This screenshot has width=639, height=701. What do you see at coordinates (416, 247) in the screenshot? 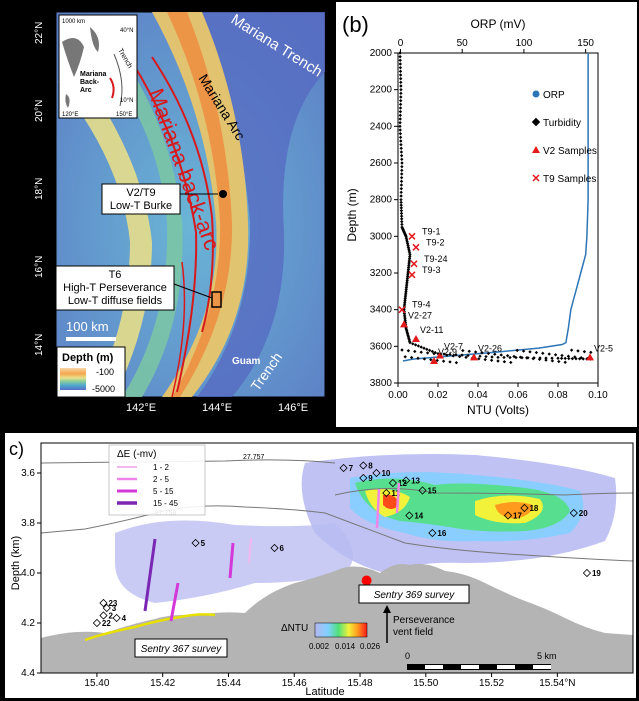
I see `t9-sample-marker` at bounding box center [416, 247].